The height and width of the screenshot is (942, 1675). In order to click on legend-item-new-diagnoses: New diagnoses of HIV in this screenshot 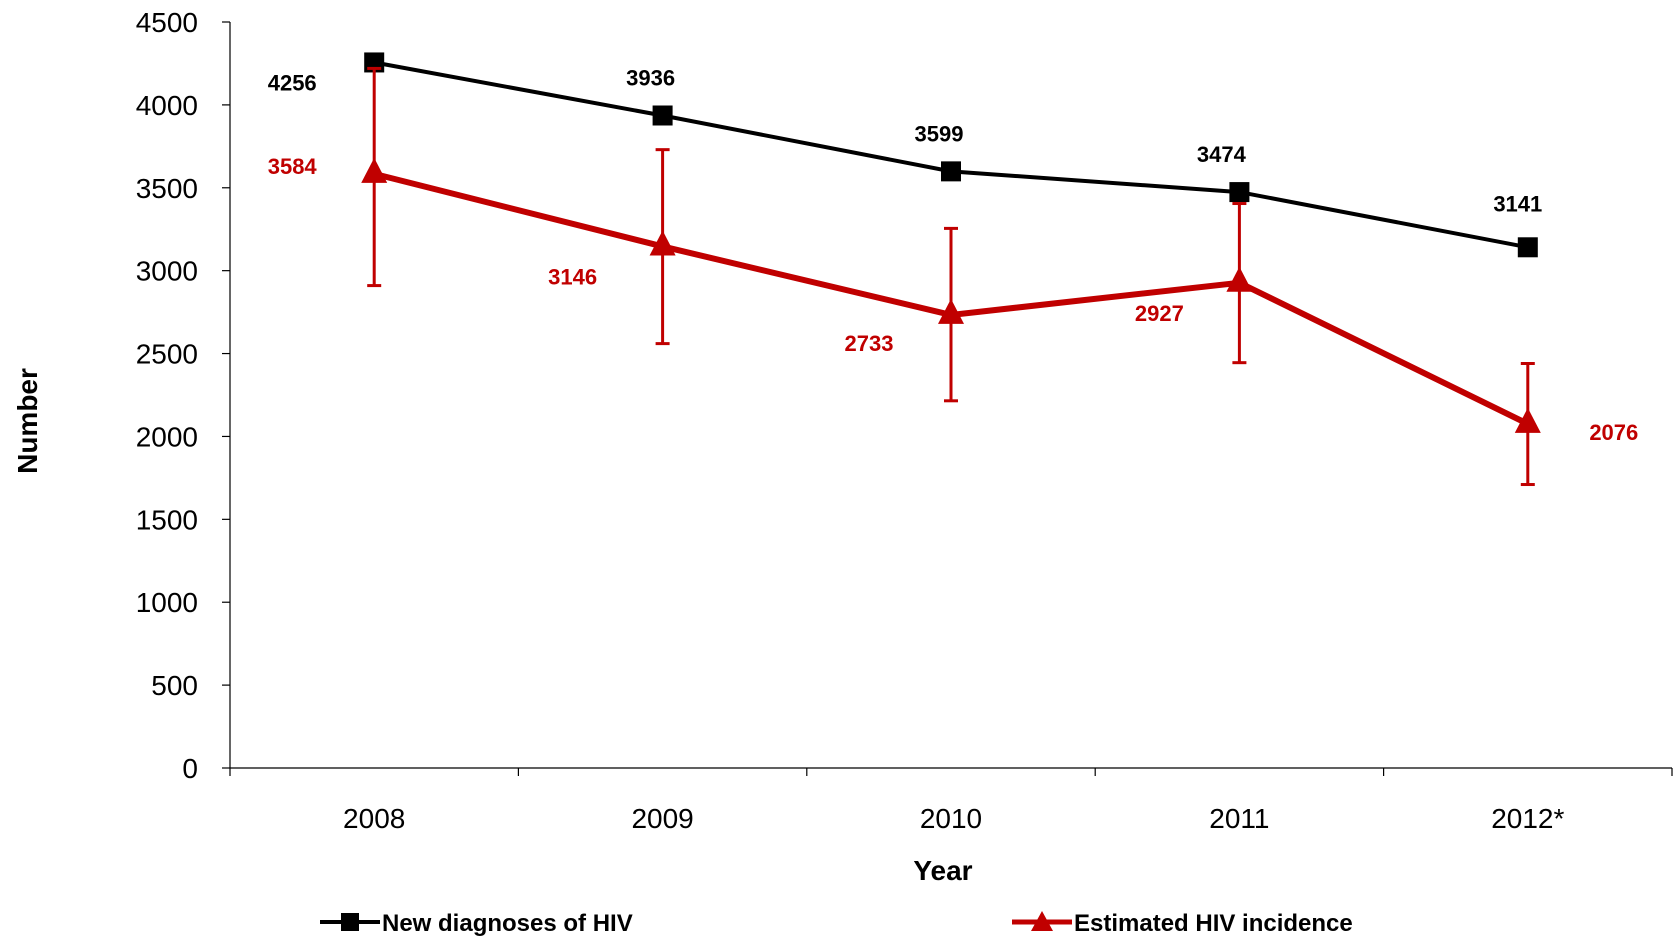, I will do `click(476, 923)`.